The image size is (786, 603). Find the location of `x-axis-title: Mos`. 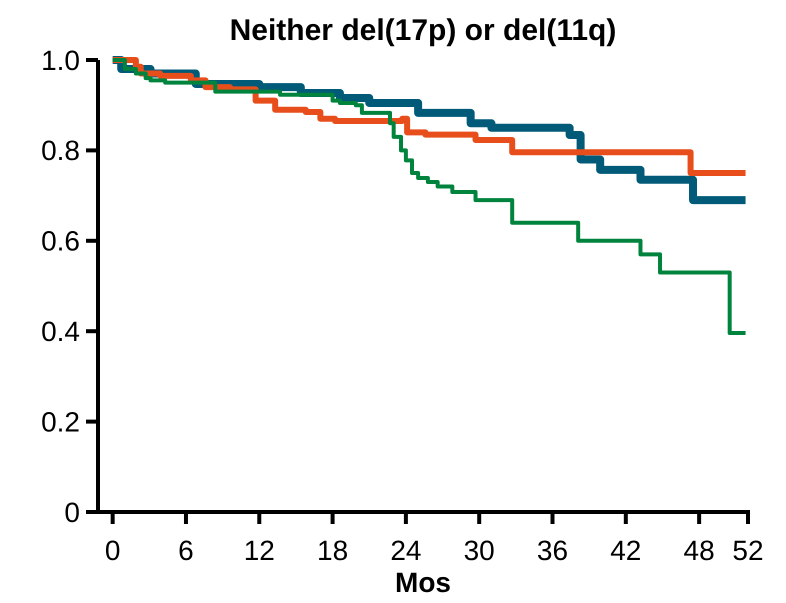

x-axis-title: Mos is located at coordinates (423, 582).